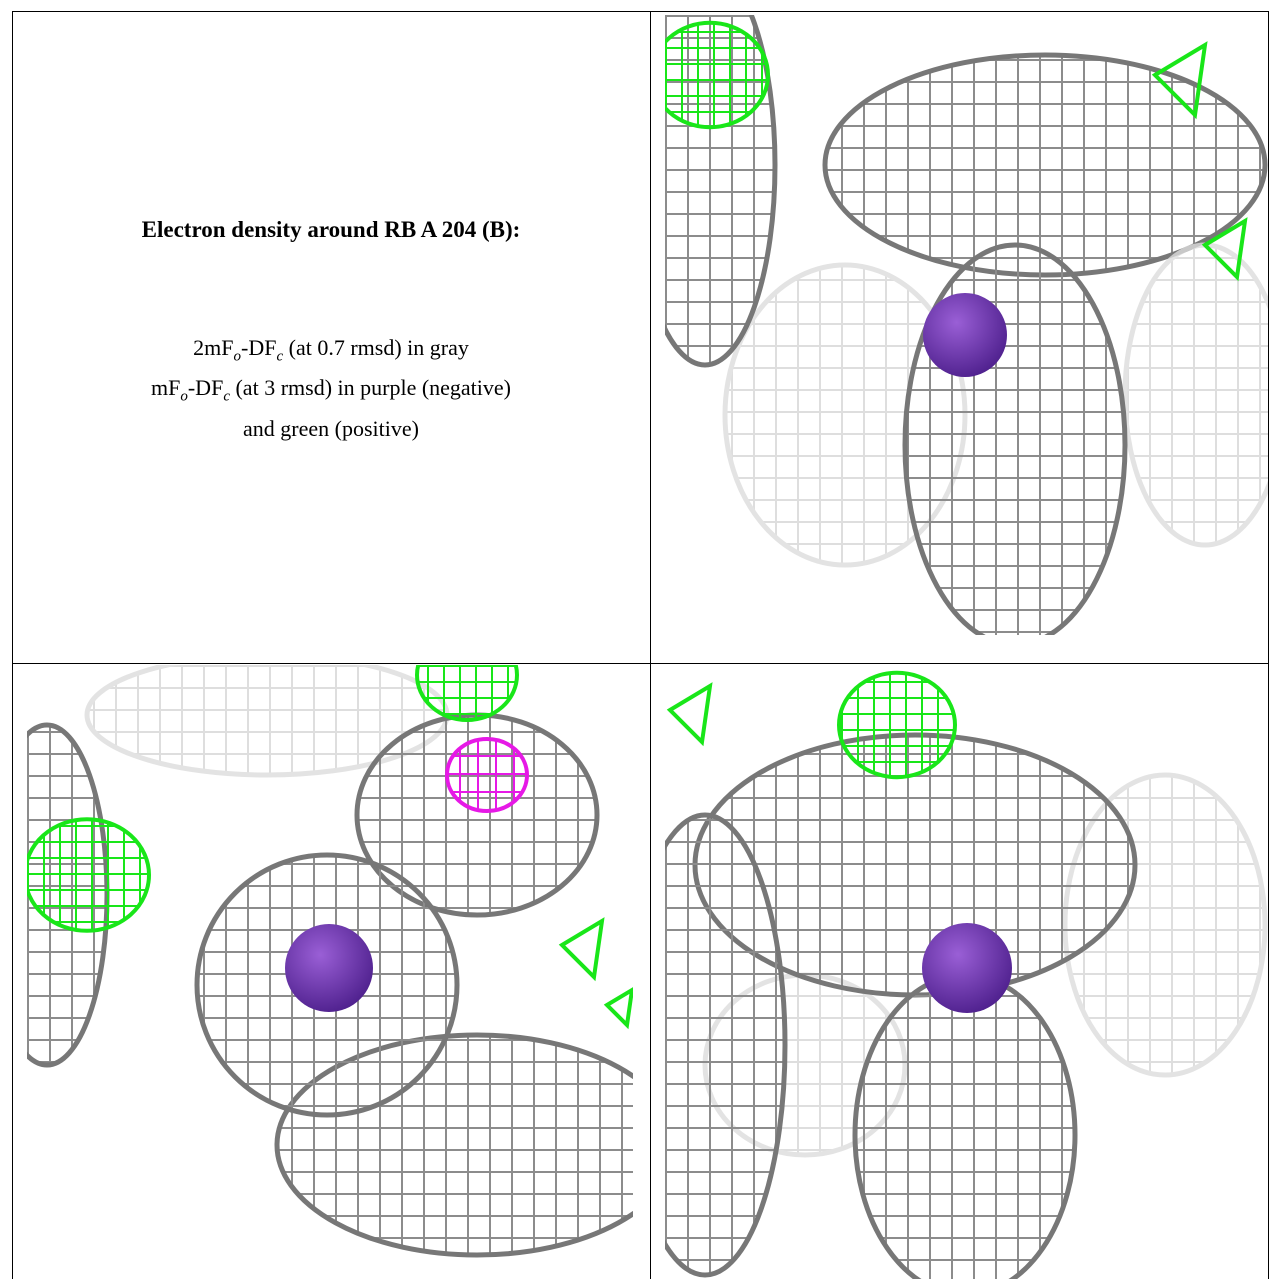  I want to click on text: and green (positive), so click(331, 428).